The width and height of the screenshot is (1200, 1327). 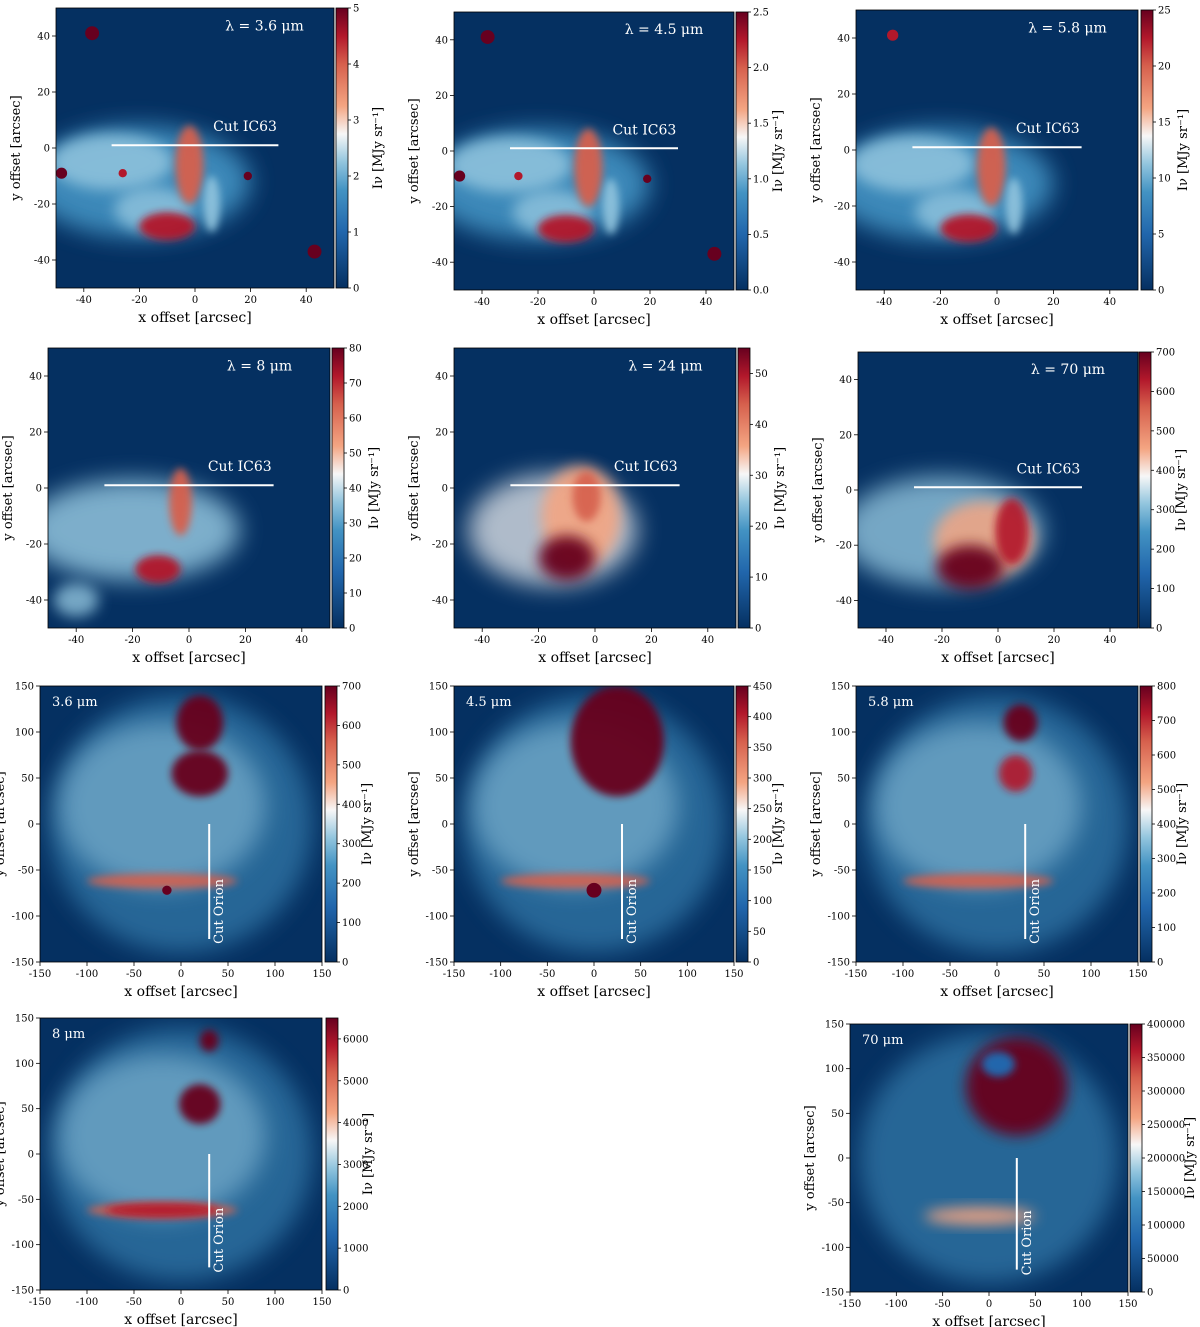 I want to click on colorbar-tick-label: 30, so click(x=761, y=476).